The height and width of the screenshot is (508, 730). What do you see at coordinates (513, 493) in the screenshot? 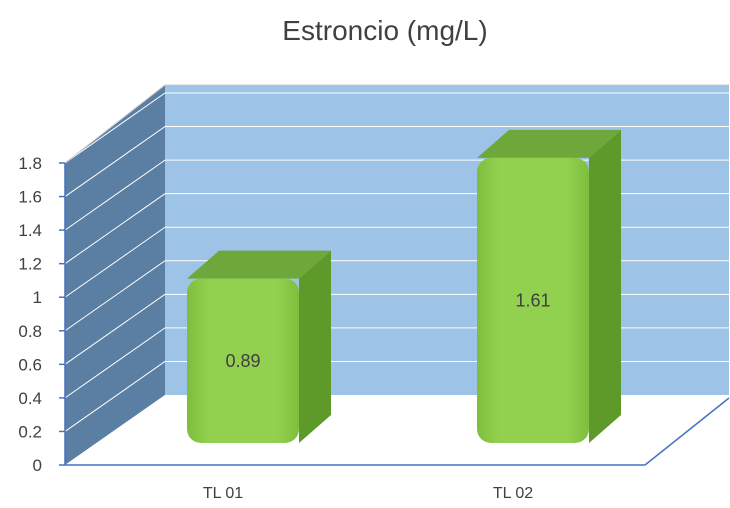
I see `x-tick-label: TL 02` at bounding box center [513, 493].